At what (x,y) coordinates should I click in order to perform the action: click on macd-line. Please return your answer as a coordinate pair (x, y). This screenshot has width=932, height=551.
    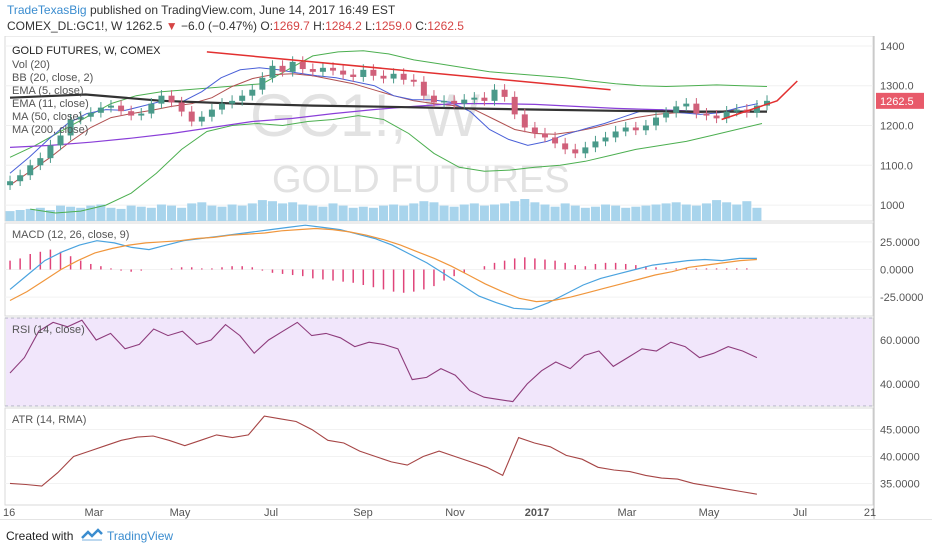
    Looking at the image, I should click on (383, 267).